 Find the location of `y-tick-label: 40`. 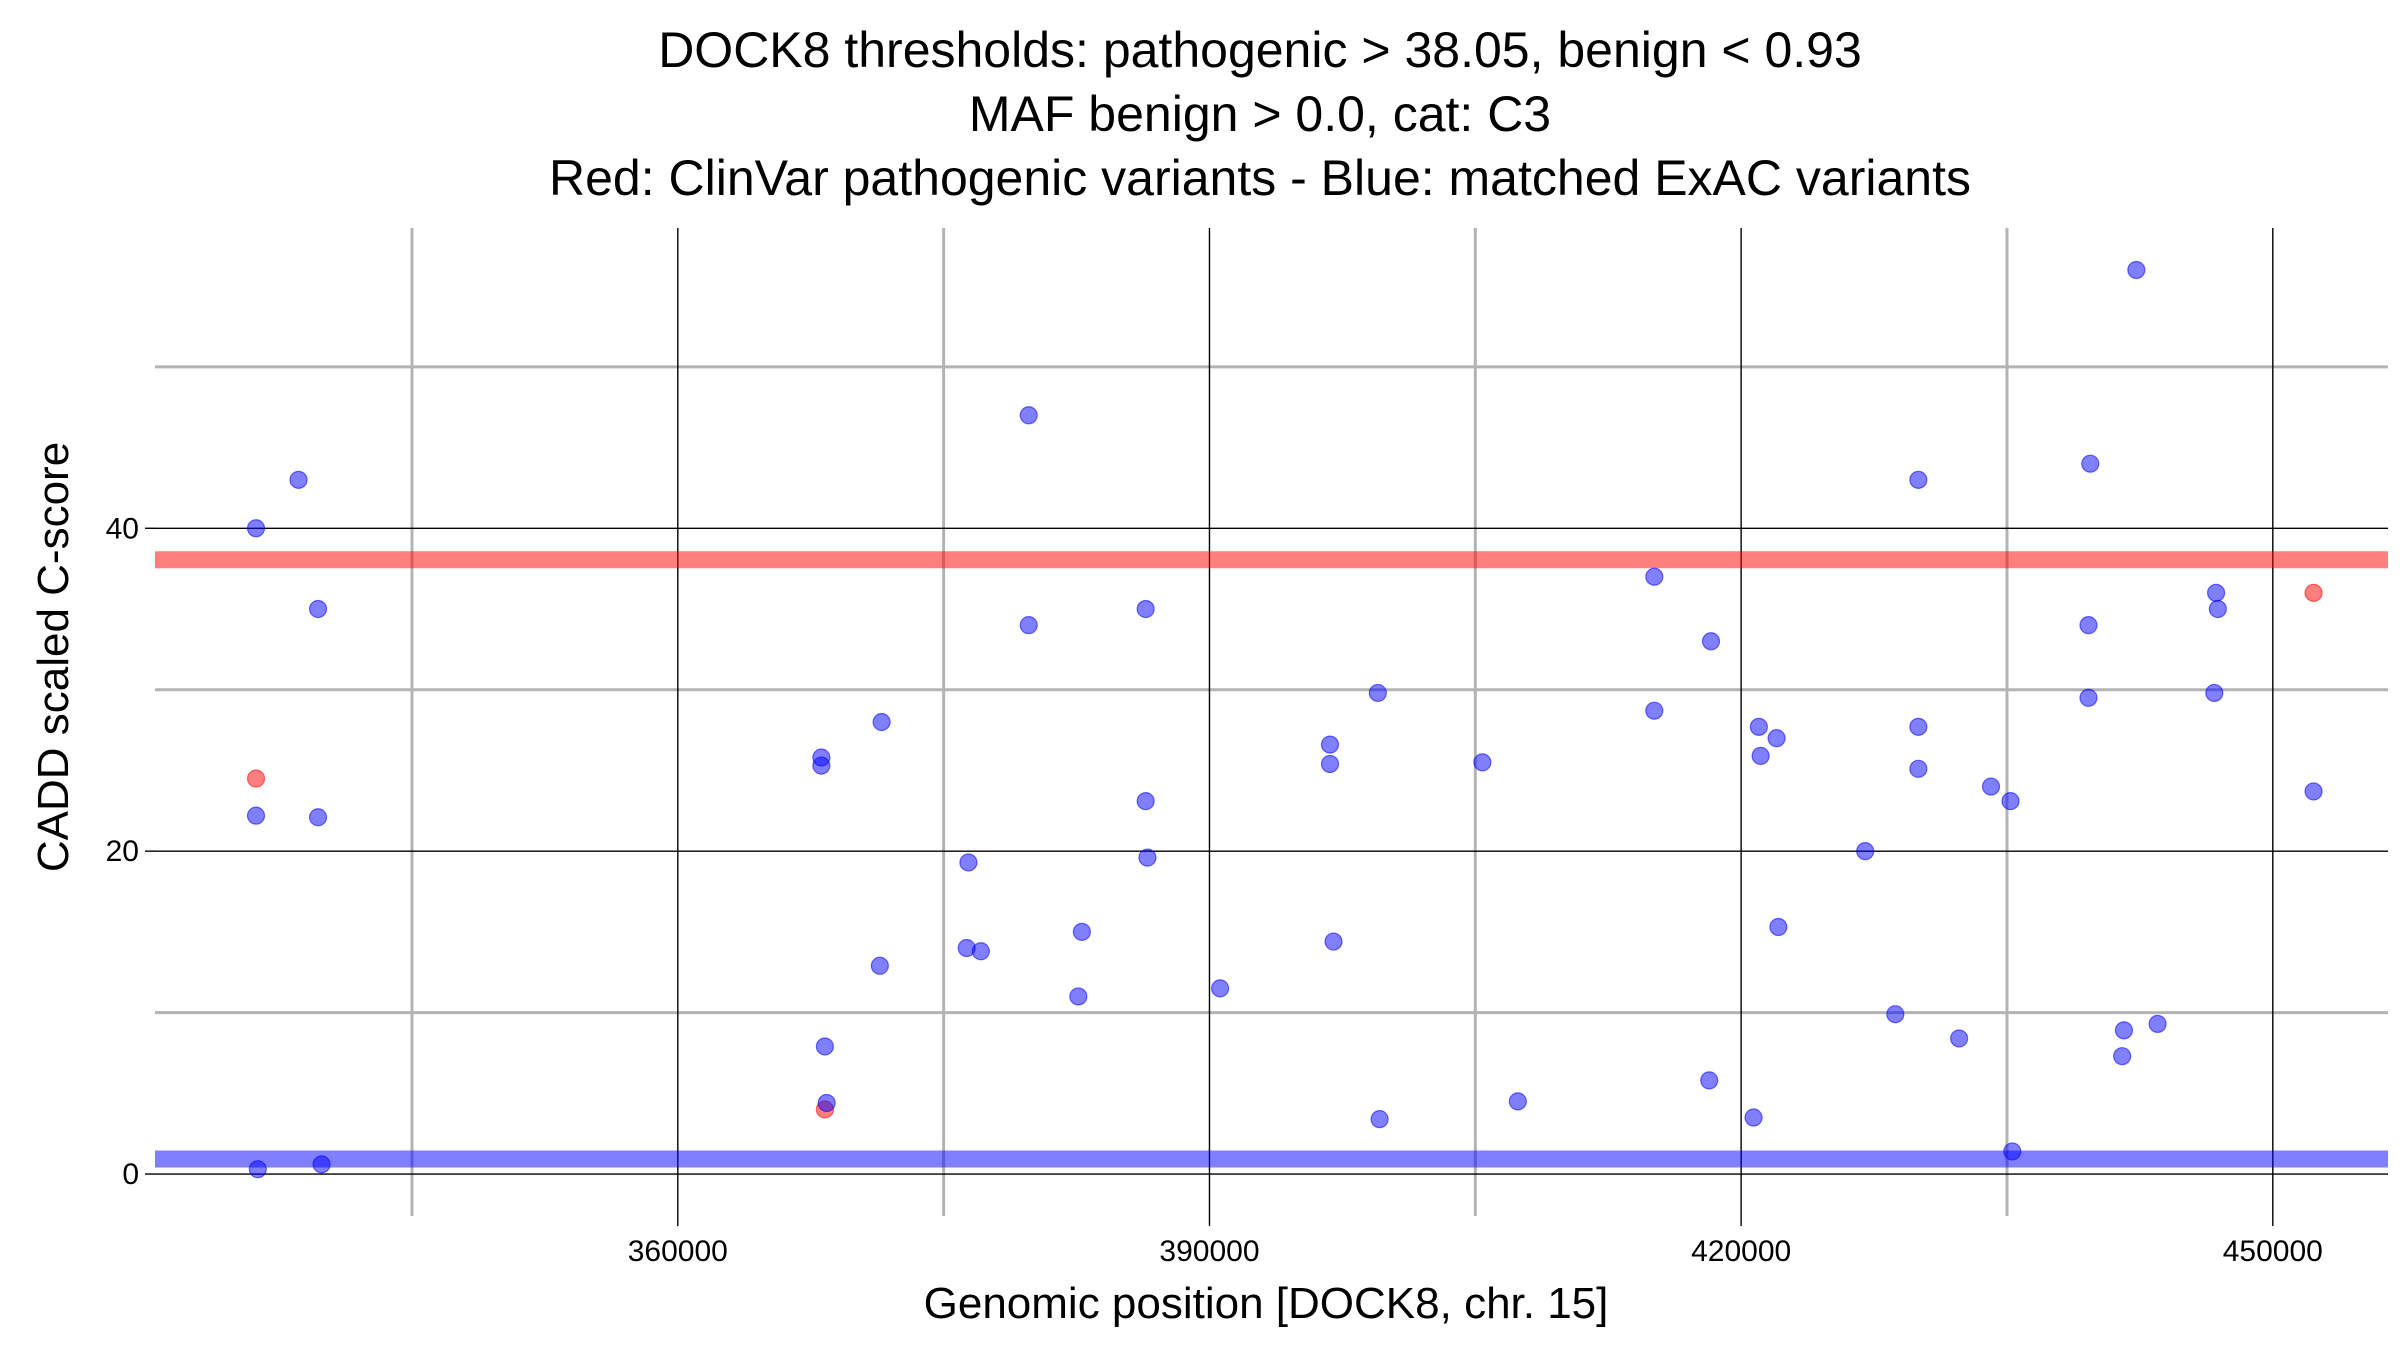

y-tick-label: 40 is located at coordinates (122, 528).